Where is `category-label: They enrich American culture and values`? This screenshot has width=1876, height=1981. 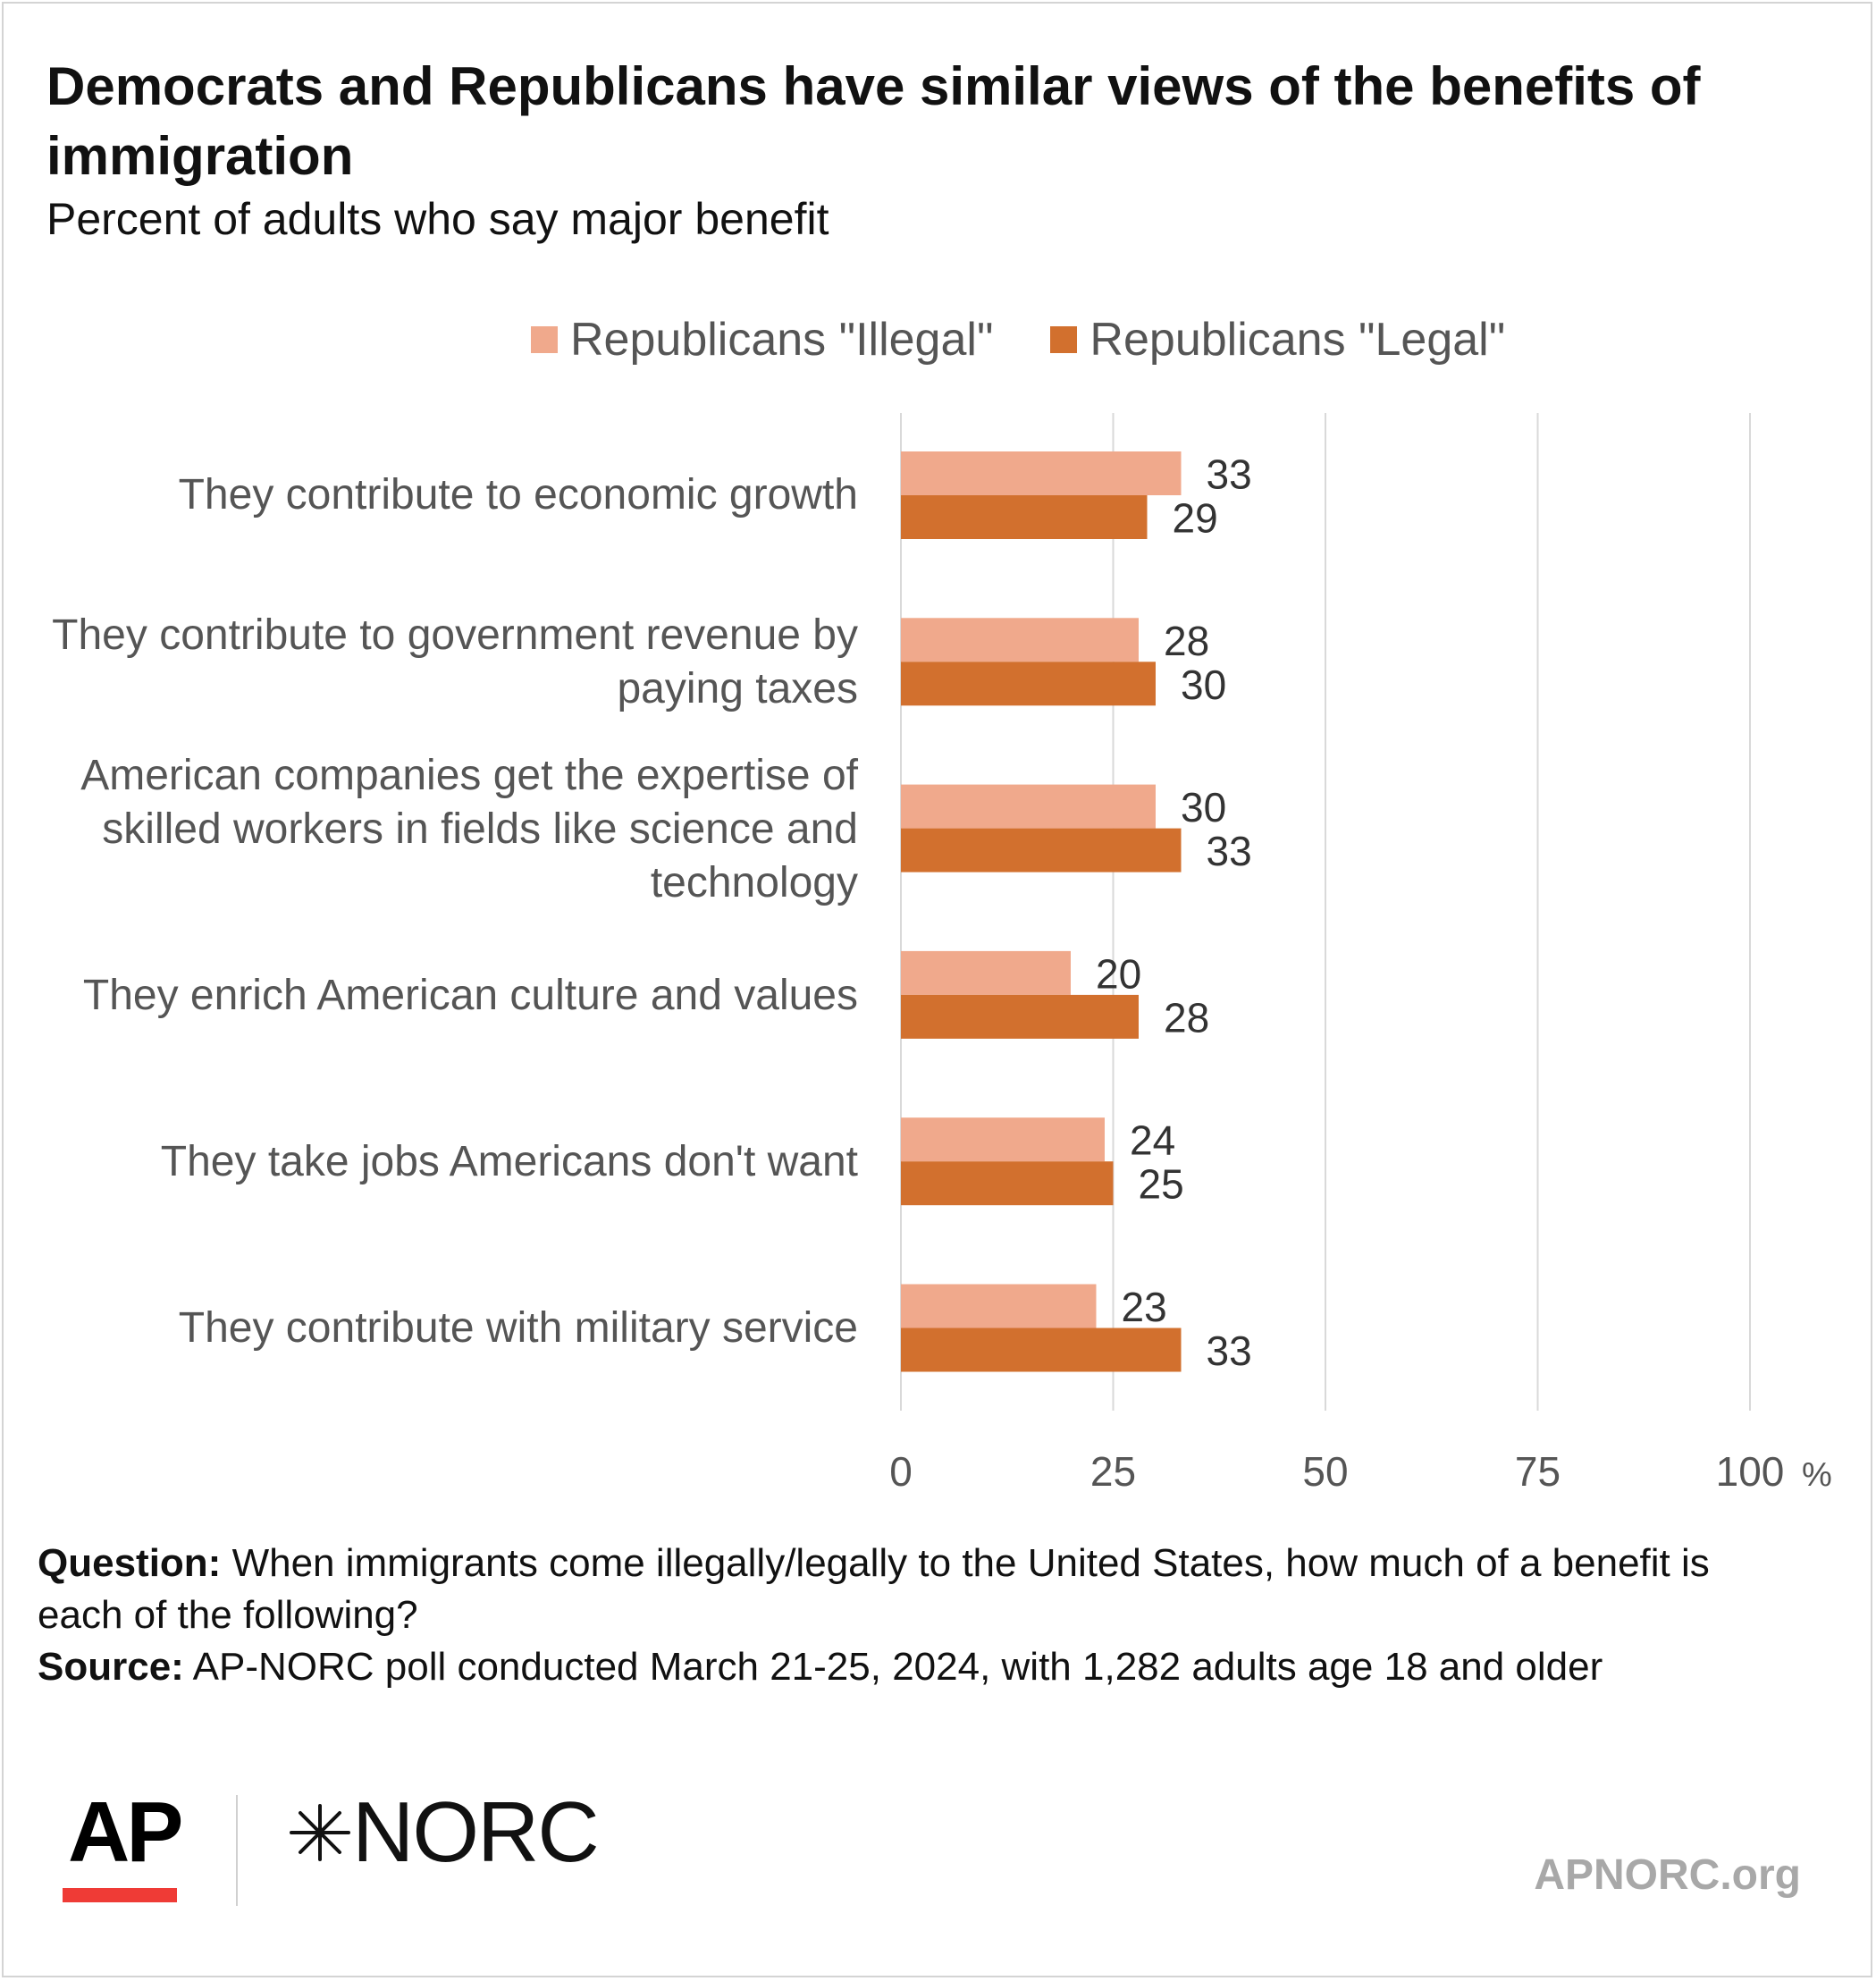 category-label: They enrich American culture and values is located at coordinates (470, 996).